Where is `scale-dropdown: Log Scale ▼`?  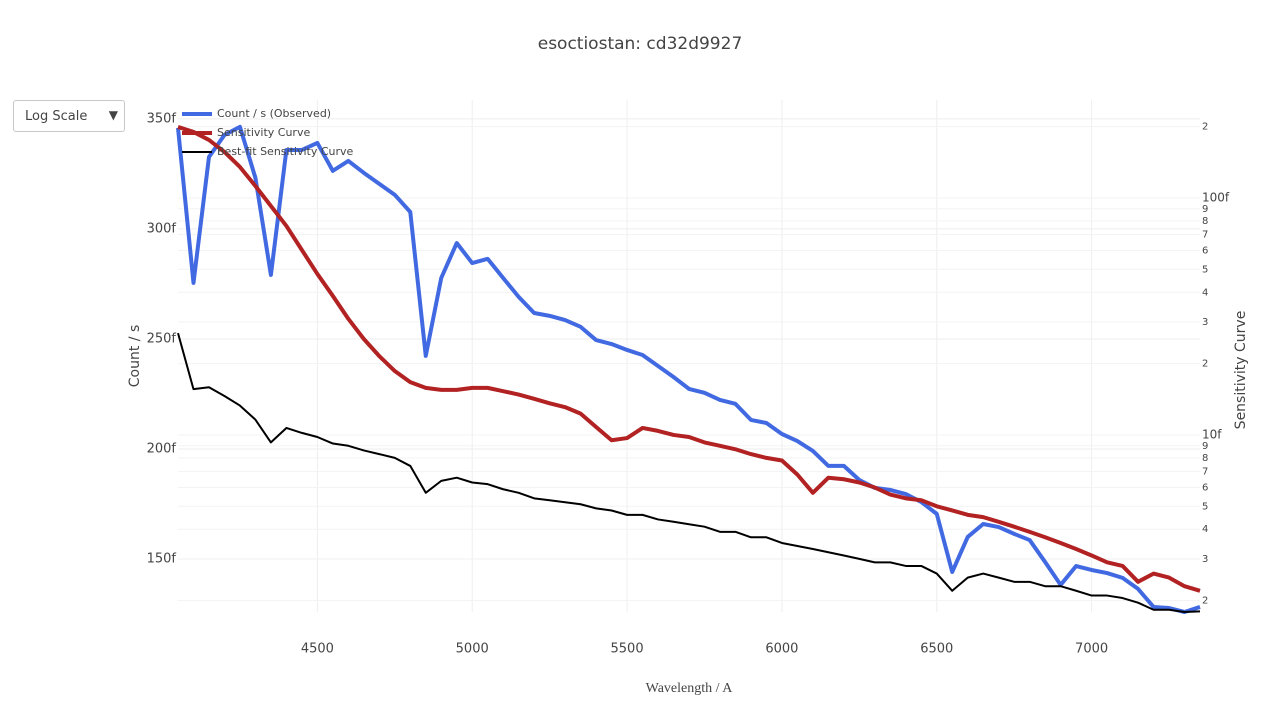 scale-dropdown: Log Scale ▼ is located at coordinates (69, 116).